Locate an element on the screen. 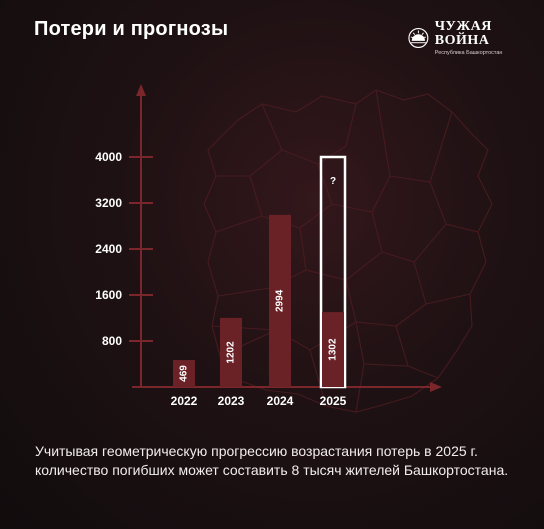 This screenshot has width=544, height=529. bar-value-label: 1202 is located at coordinates (231, 352).